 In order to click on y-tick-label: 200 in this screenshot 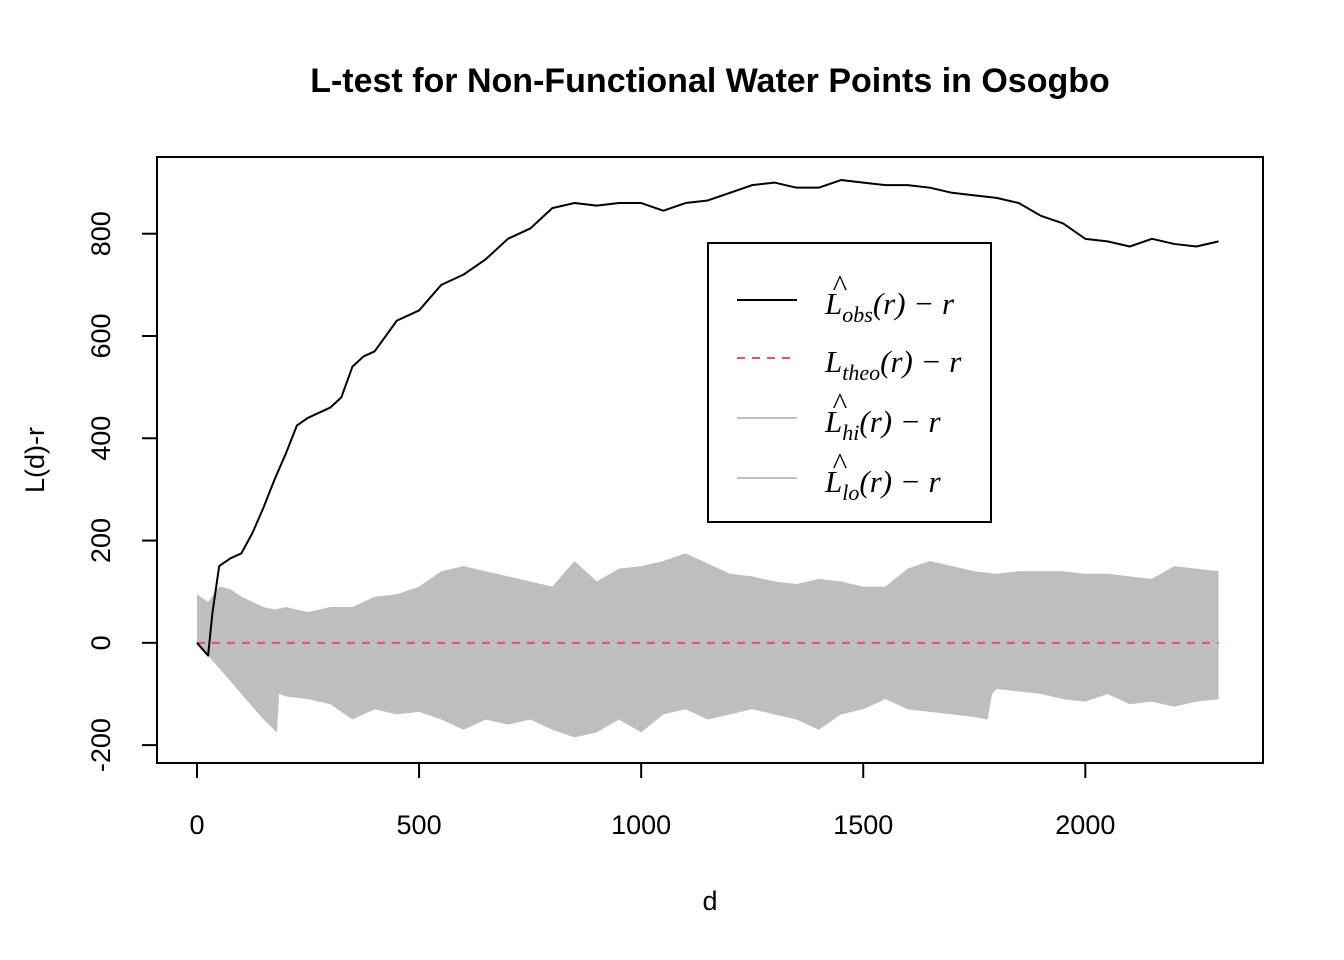, I will do `click(101, 540)`.